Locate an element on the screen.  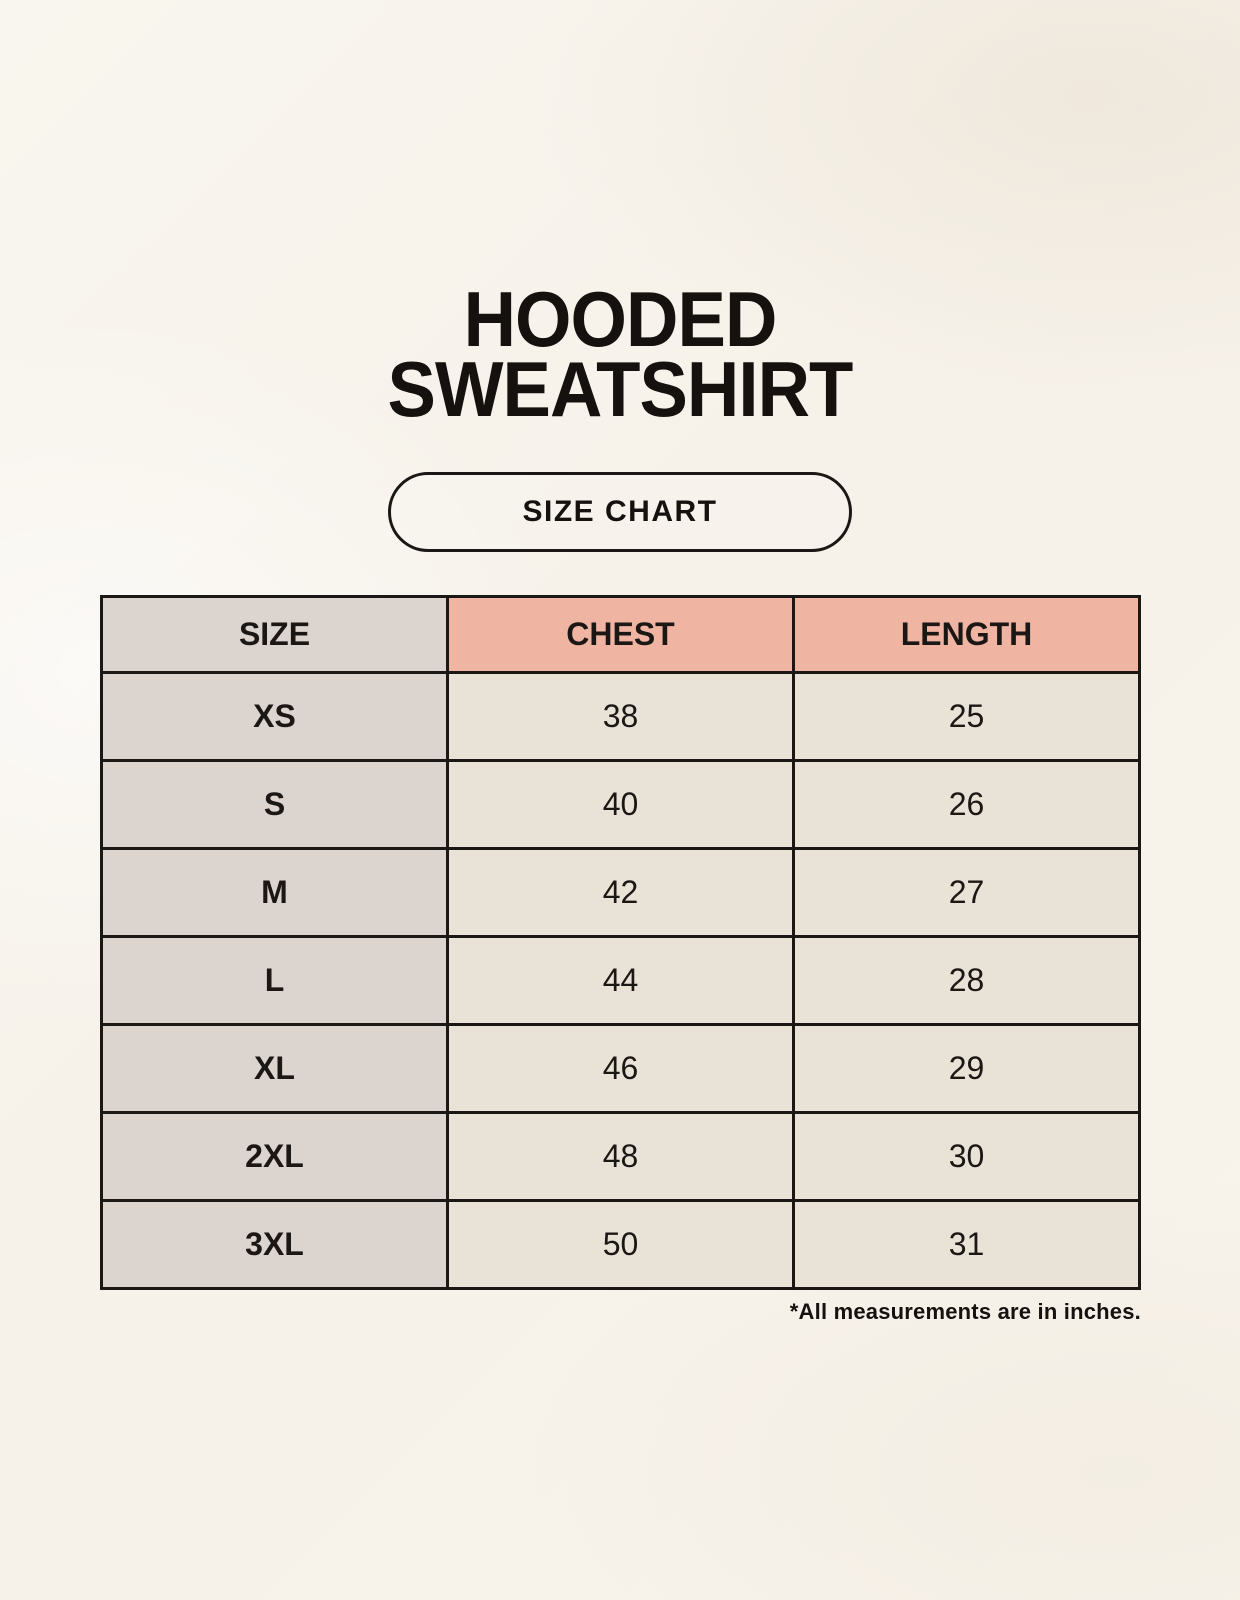
cell-chest: 40 is located at coordinates (620, 804).